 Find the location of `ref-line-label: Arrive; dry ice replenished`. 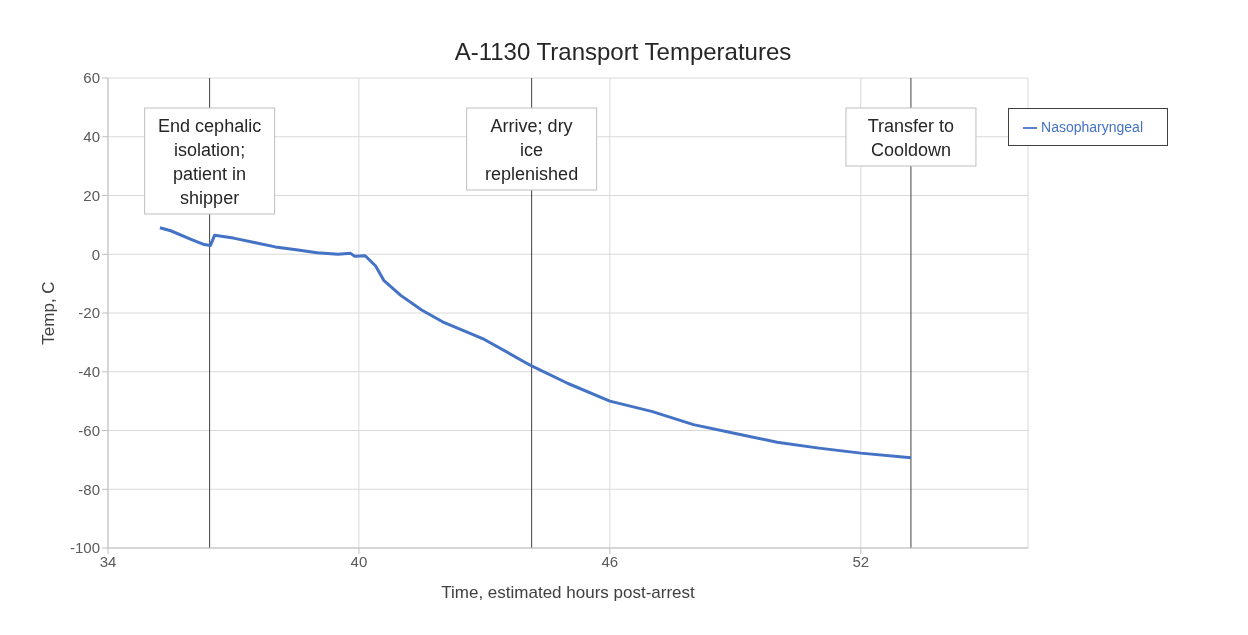

ref-line-label: Arrive; dry ice replenished is located at coordinates (532, 150).